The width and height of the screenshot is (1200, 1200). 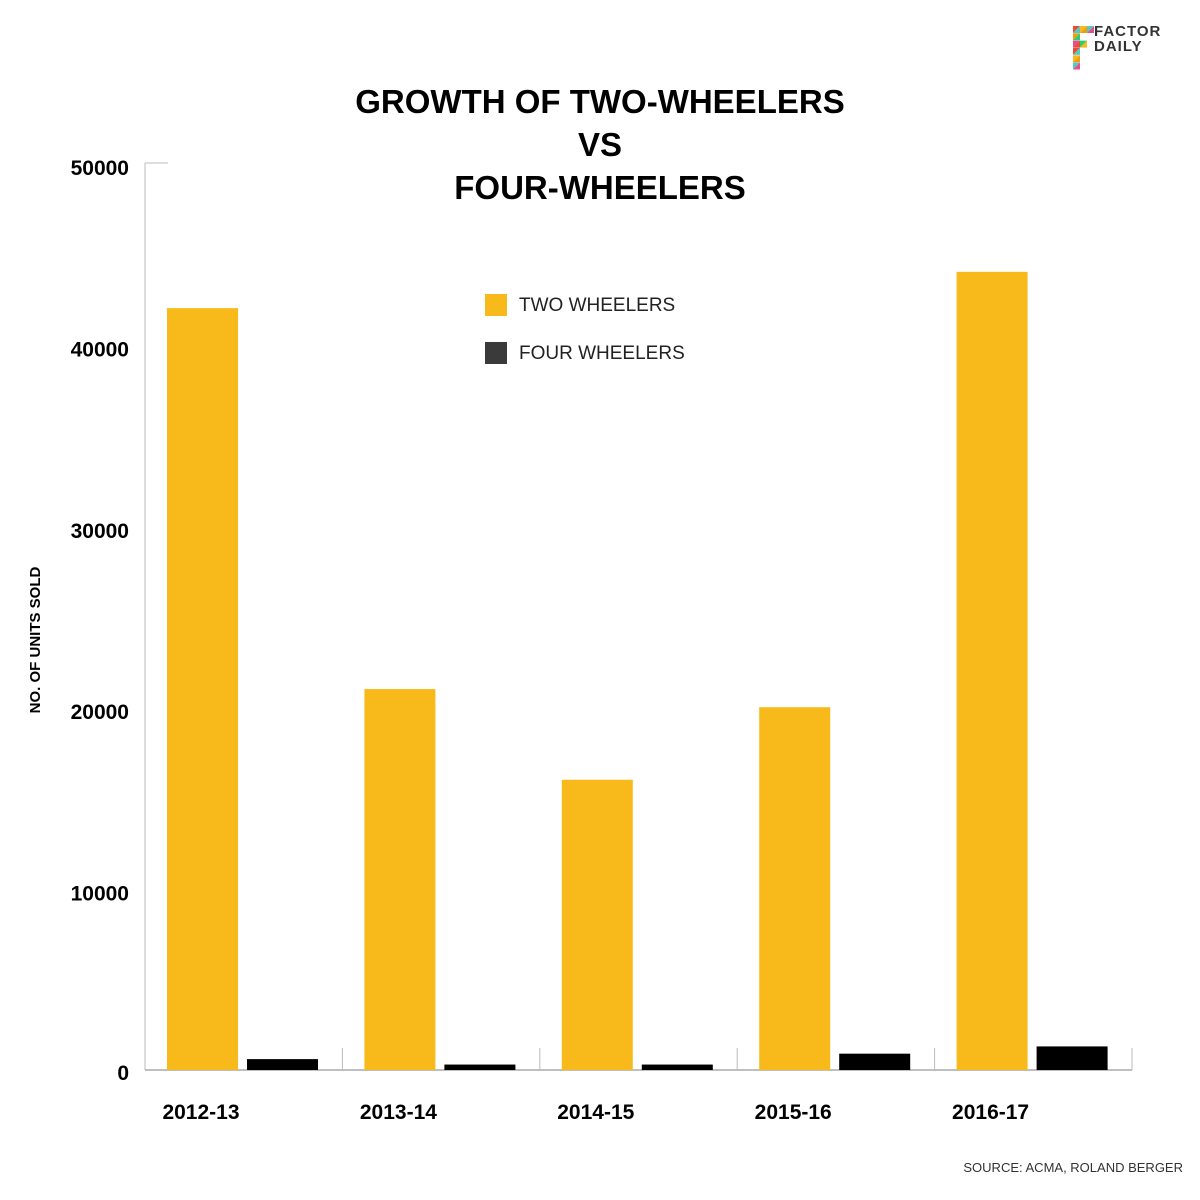 I want to click on logo-mark-icon, so click(x=1083, y=48).